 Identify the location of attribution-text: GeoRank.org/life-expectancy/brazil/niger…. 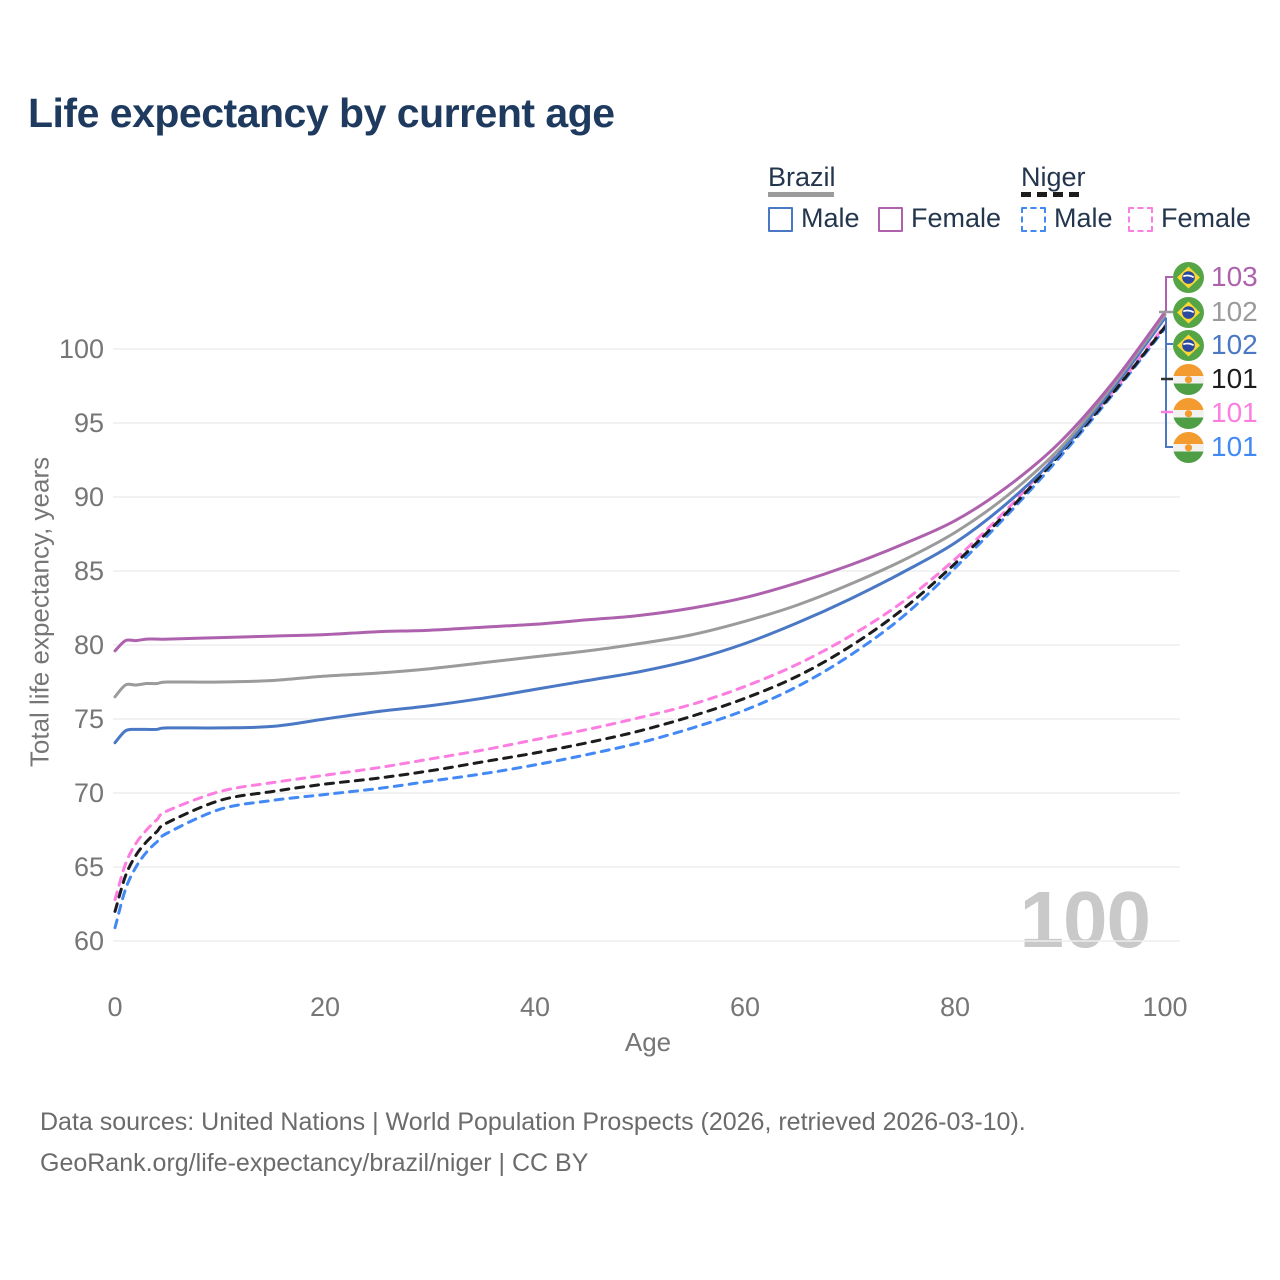
(314, 1163).